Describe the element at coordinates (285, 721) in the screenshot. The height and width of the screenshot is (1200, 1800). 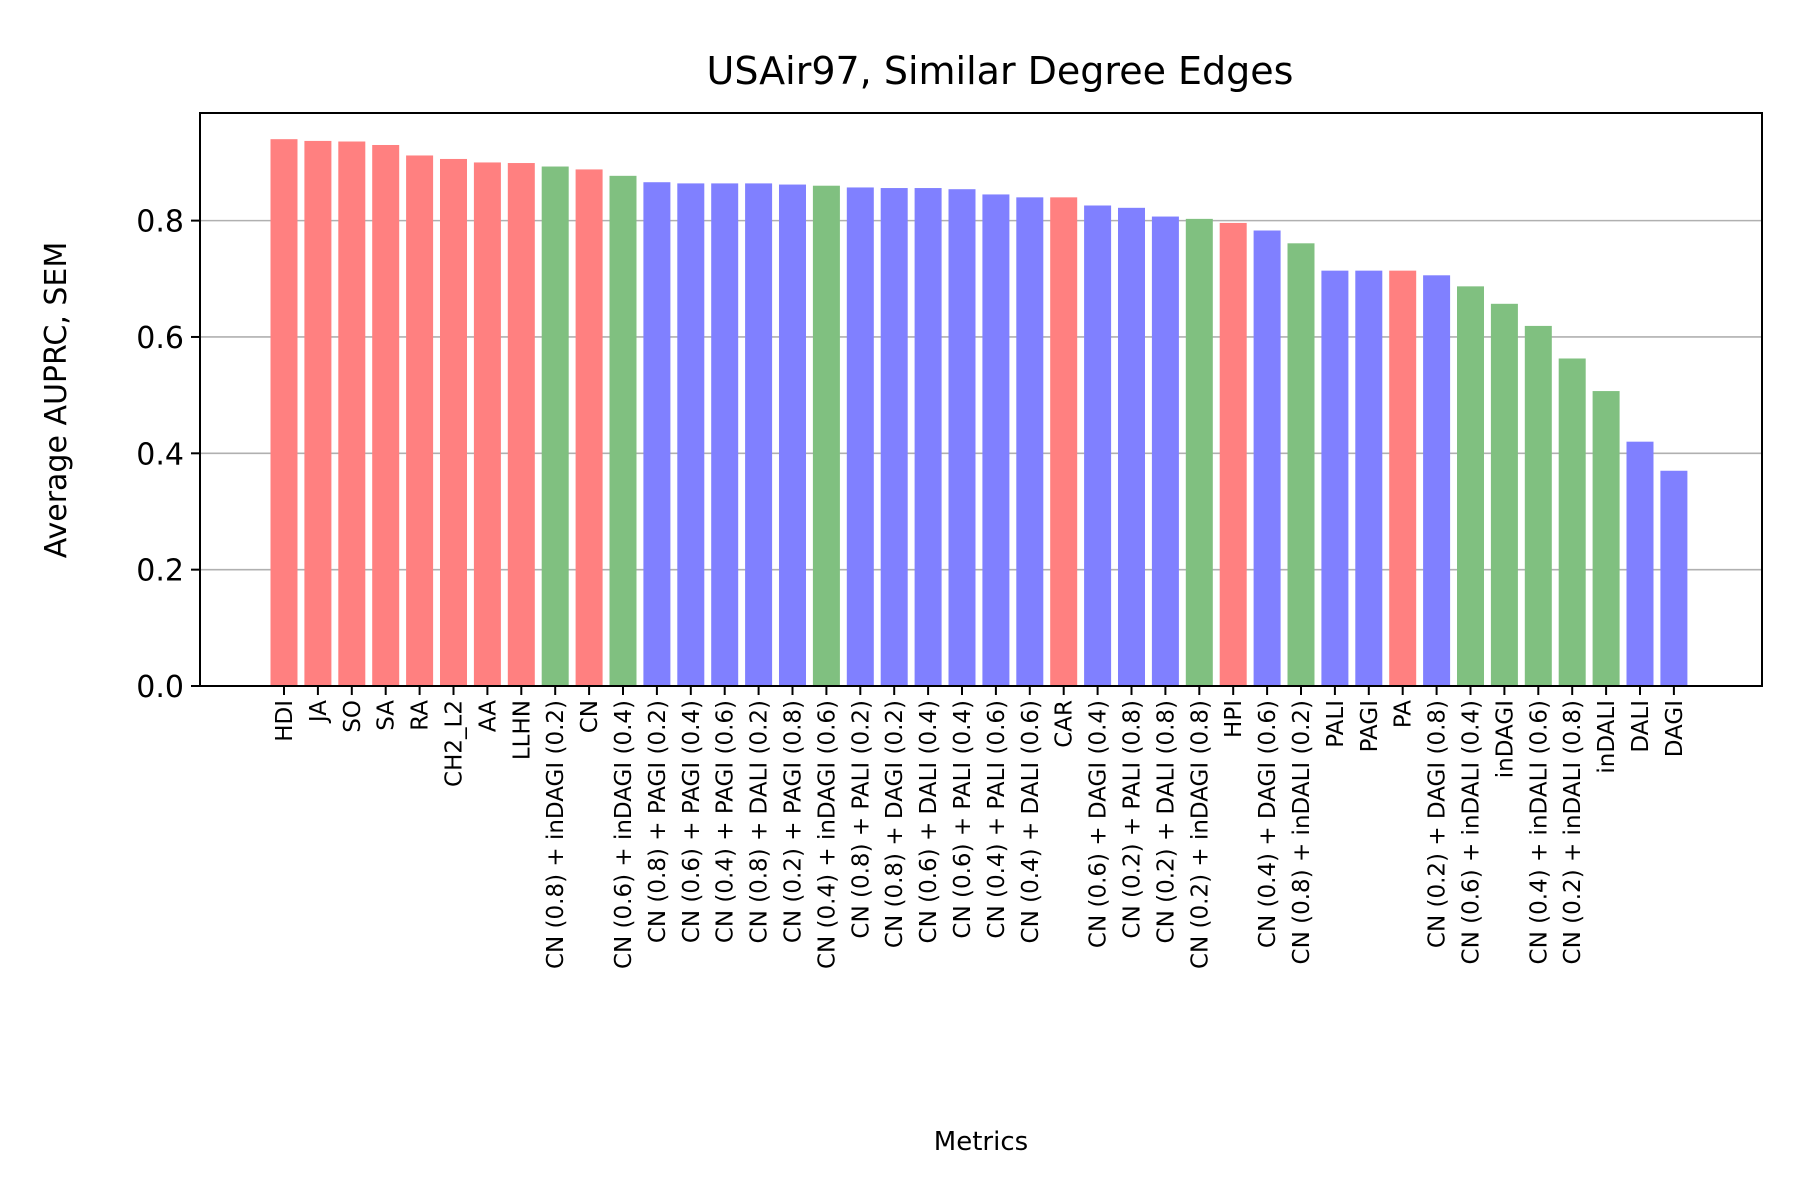
I see `x-tick-label: HDI` at that location.